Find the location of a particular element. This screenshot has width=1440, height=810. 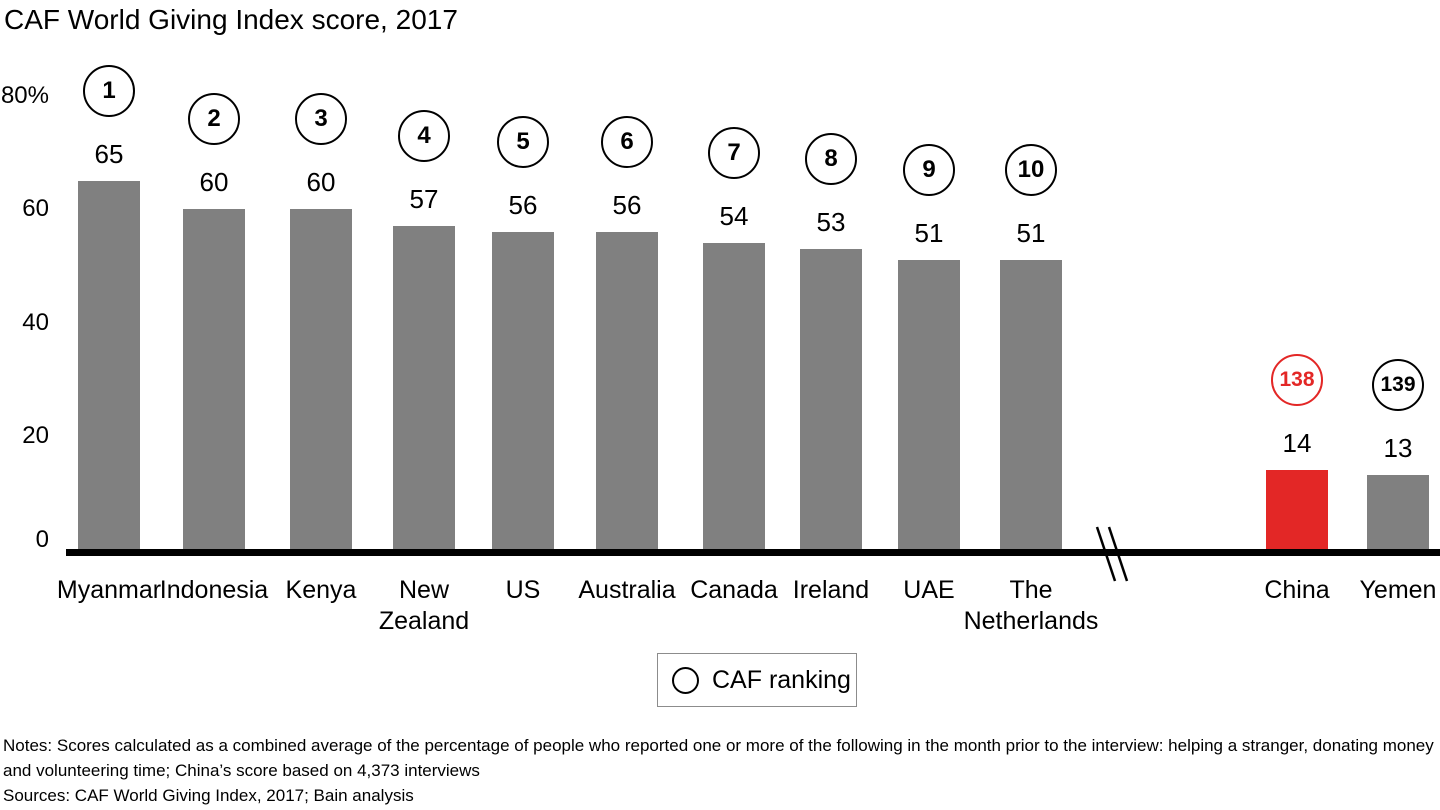

y-axis-tick-label: 0 is located at coordinates (42, 539).